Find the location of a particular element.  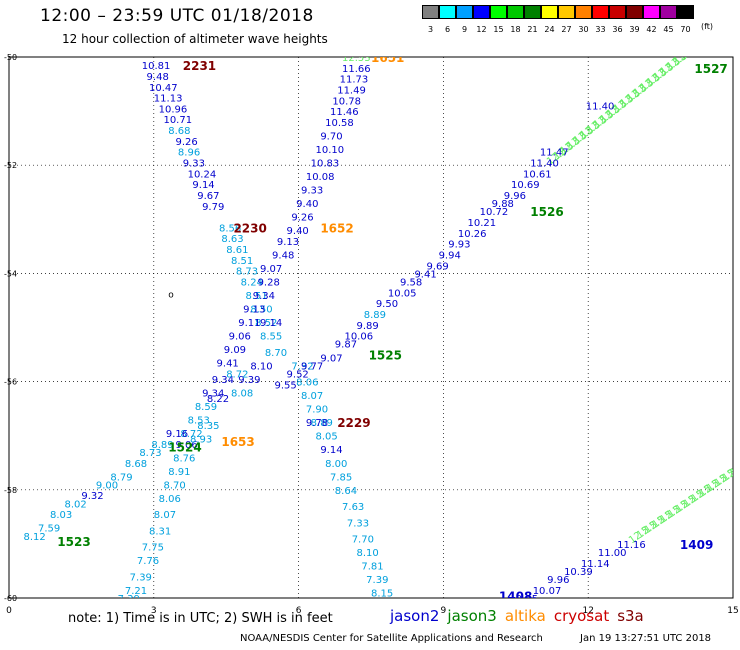

pass-time-label: 2231 is located at coordinates (199, 66).